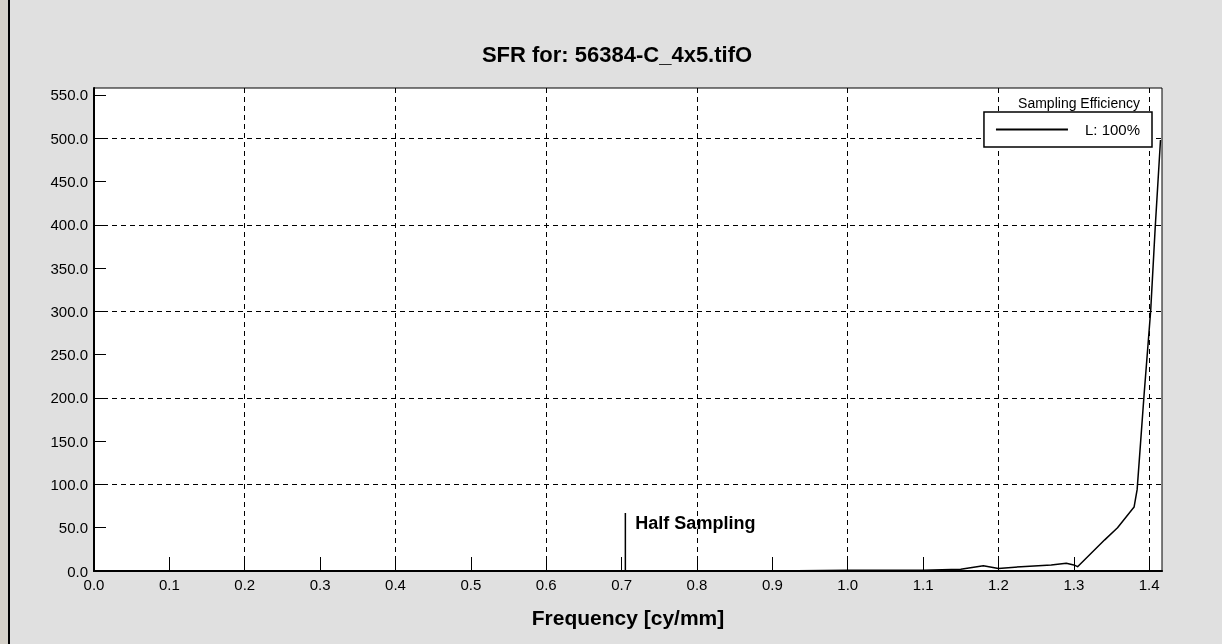 Image resolution: width=1222 pixels, height=644 pixels. What do you see at coordinates (471, 584) in the screenshot?
I see `x-tick-label: 0.5` at bounding box center [471, 584].